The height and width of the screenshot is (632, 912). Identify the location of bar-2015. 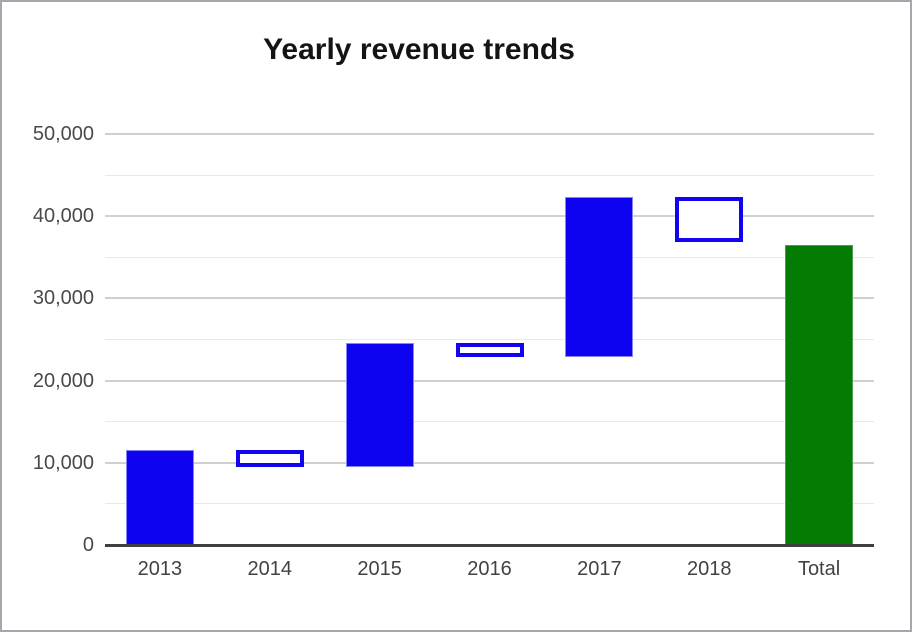
(379, 404).